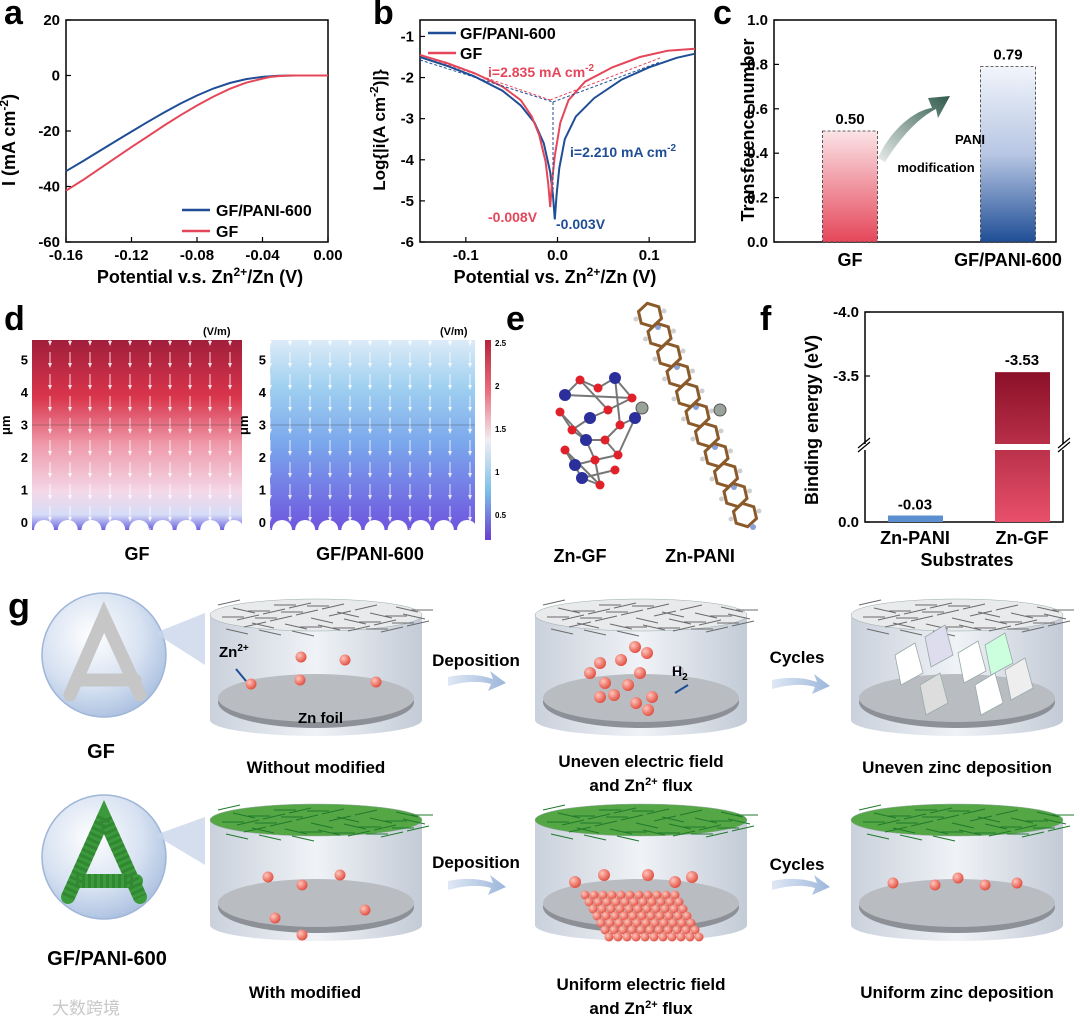  What do you see at coordinates (957, 992) in the screenshot?
I see `caption-uniform-deposition: Uniform zinc deposition` at bounding box center [957, 992].